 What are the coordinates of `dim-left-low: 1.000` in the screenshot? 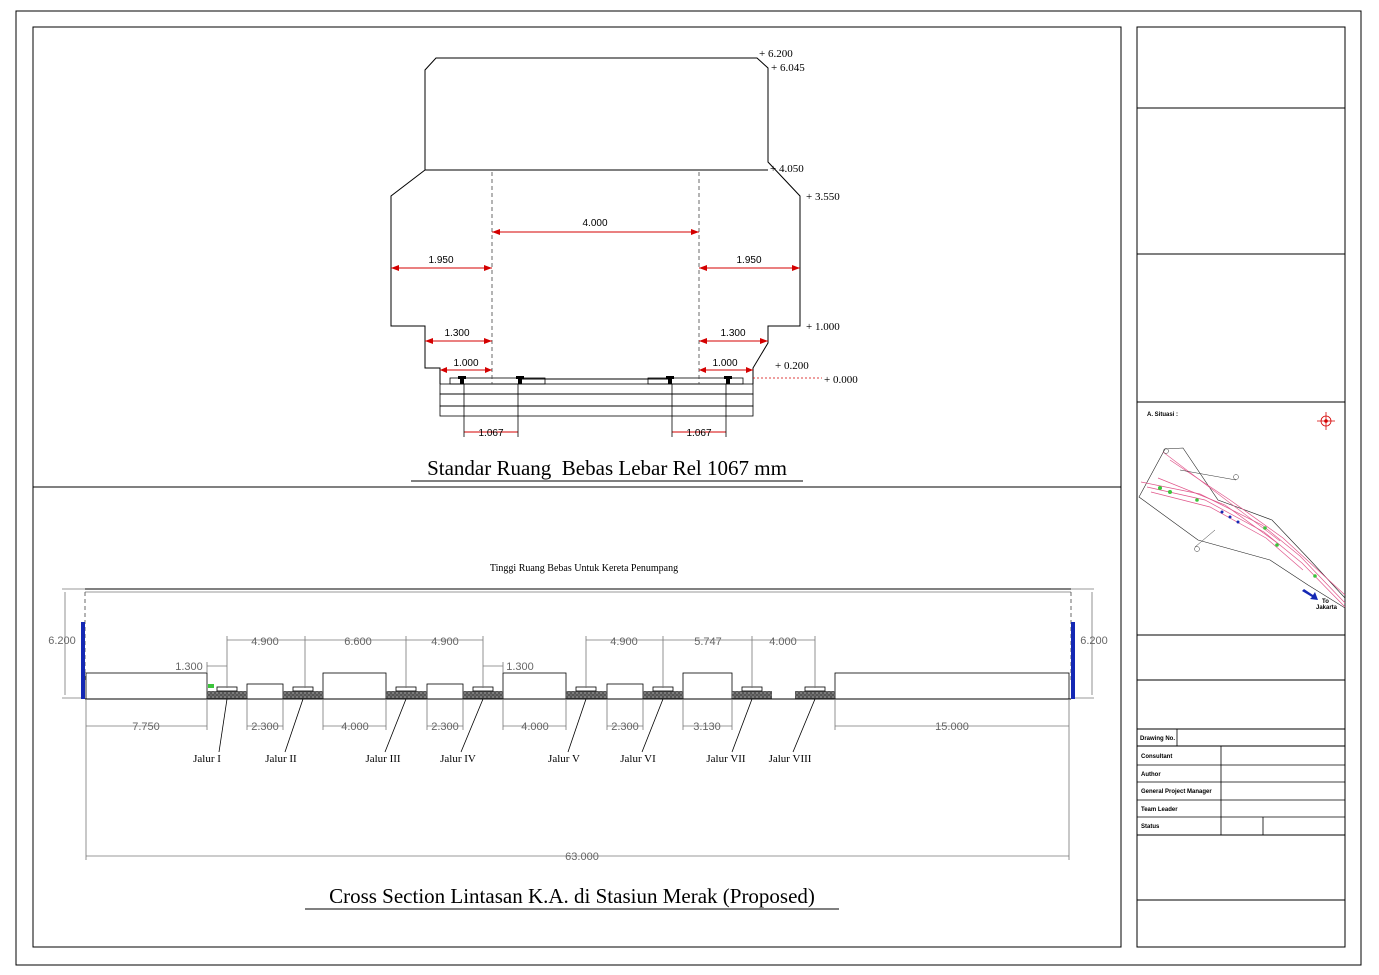 It's located at (465, 363).